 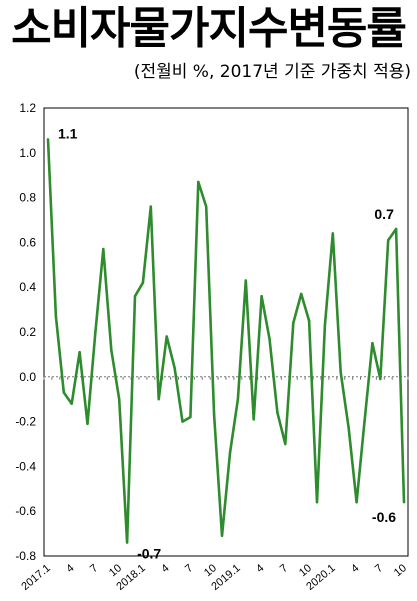 What do you see at coordinates (25, 466) in the screenshot?
I see `y-tick-label: -0.4` at bounding box center [25, 466].